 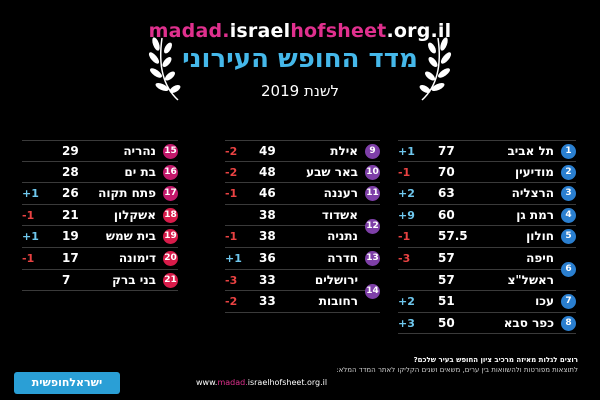 I want to click on city-name: נהריה, so click(x=139, y=151).